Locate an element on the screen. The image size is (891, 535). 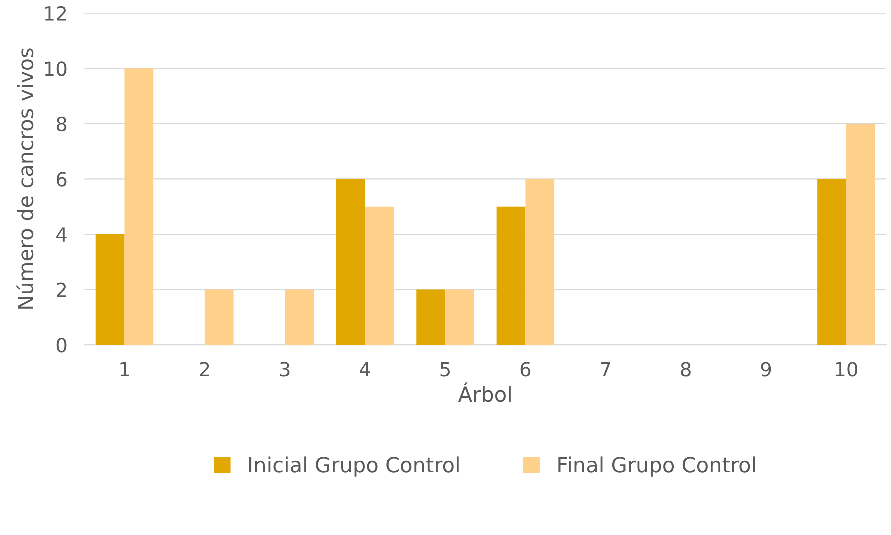
y-tick-label: 6 is located at coordinates (61, 179).